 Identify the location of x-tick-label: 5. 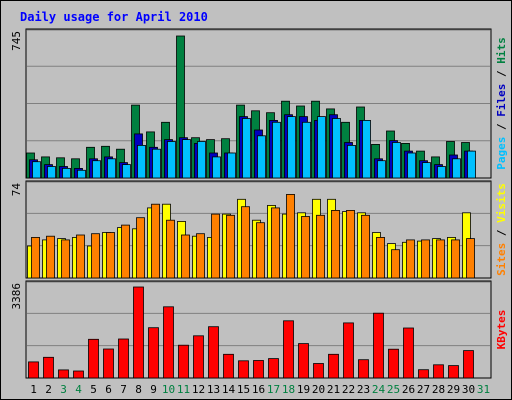
(93, 389).